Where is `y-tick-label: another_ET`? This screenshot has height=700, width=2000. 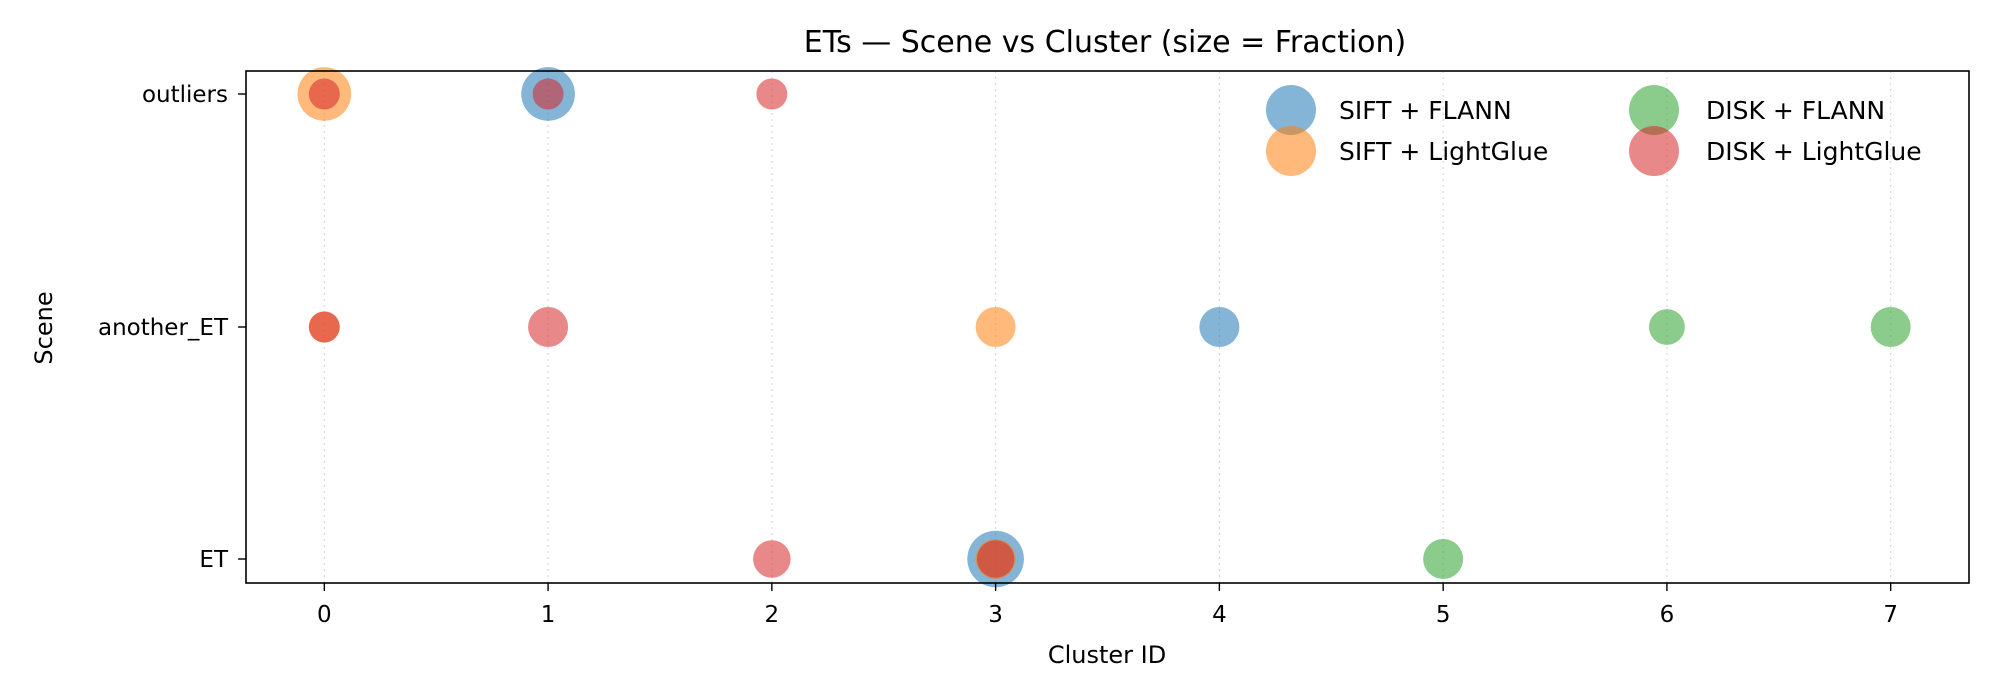
y-tick-label: another_ET is located at coordinates (163, 328).